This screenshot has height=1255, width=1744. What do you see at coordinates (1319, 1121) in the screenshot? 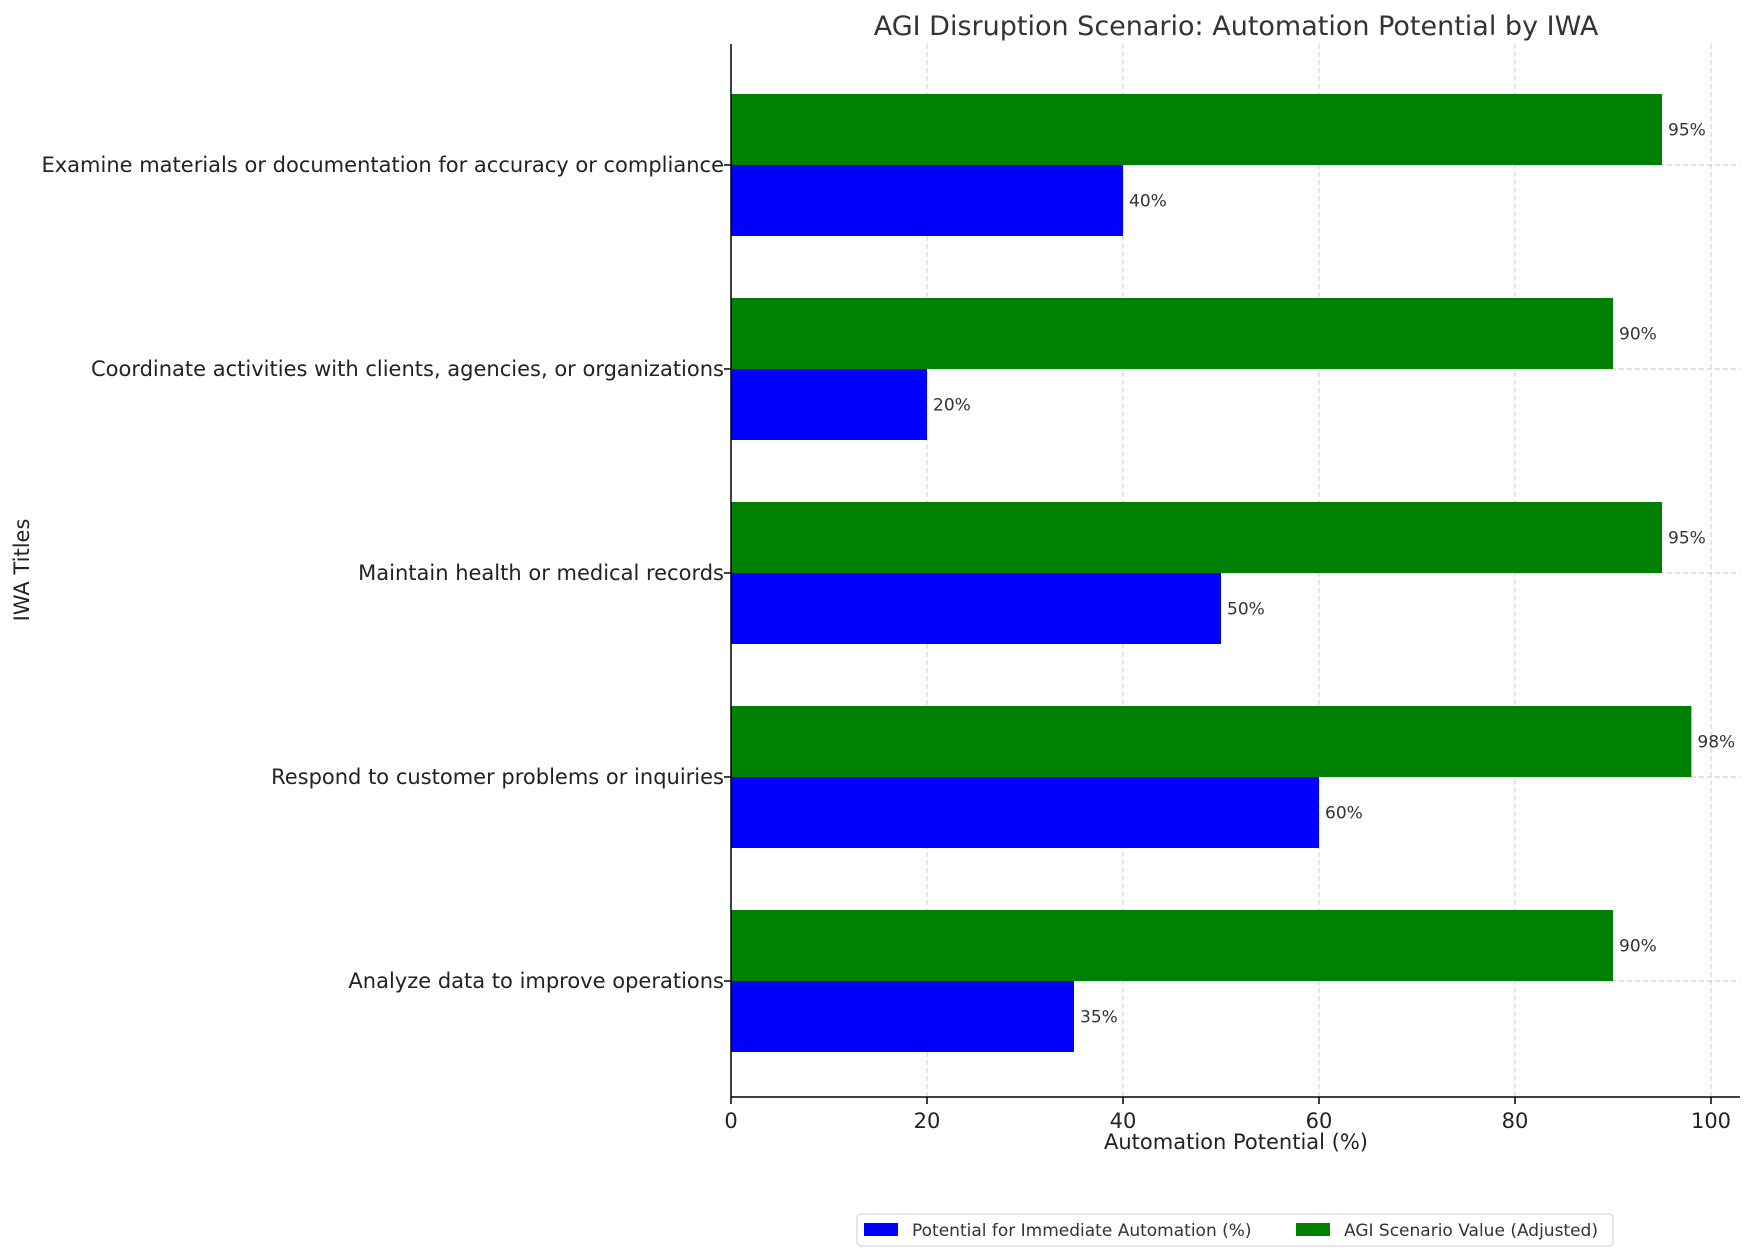
I see `x-tick-label: 60` at bounding box center [1319, 1121].